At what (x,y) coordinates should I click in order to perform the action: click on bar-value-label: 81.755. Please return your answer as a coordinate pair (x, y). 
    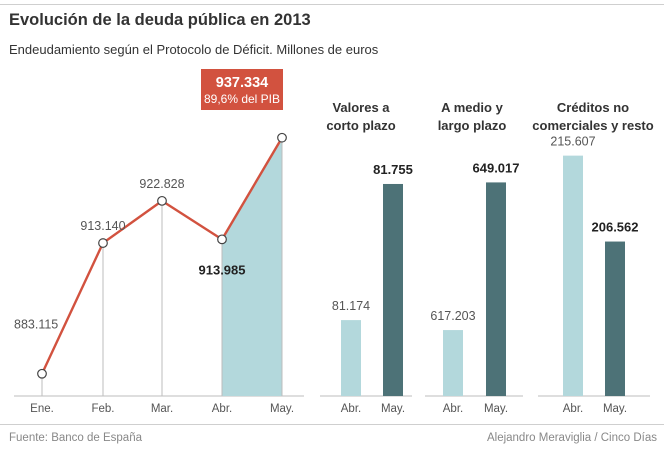
    Looking at the image, I should click on (393, 169).